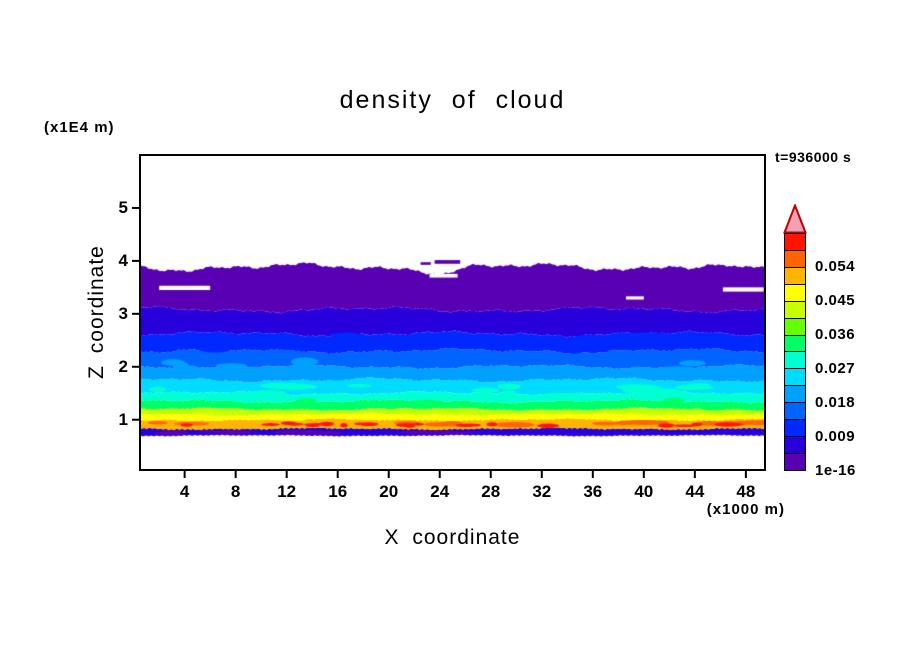 The height and width of the screenshot is (654, 904). What do you see at coordinates (123, 419) in the screenshot?
I see `y-tick-label: 1` at bounding box center [123, 419].